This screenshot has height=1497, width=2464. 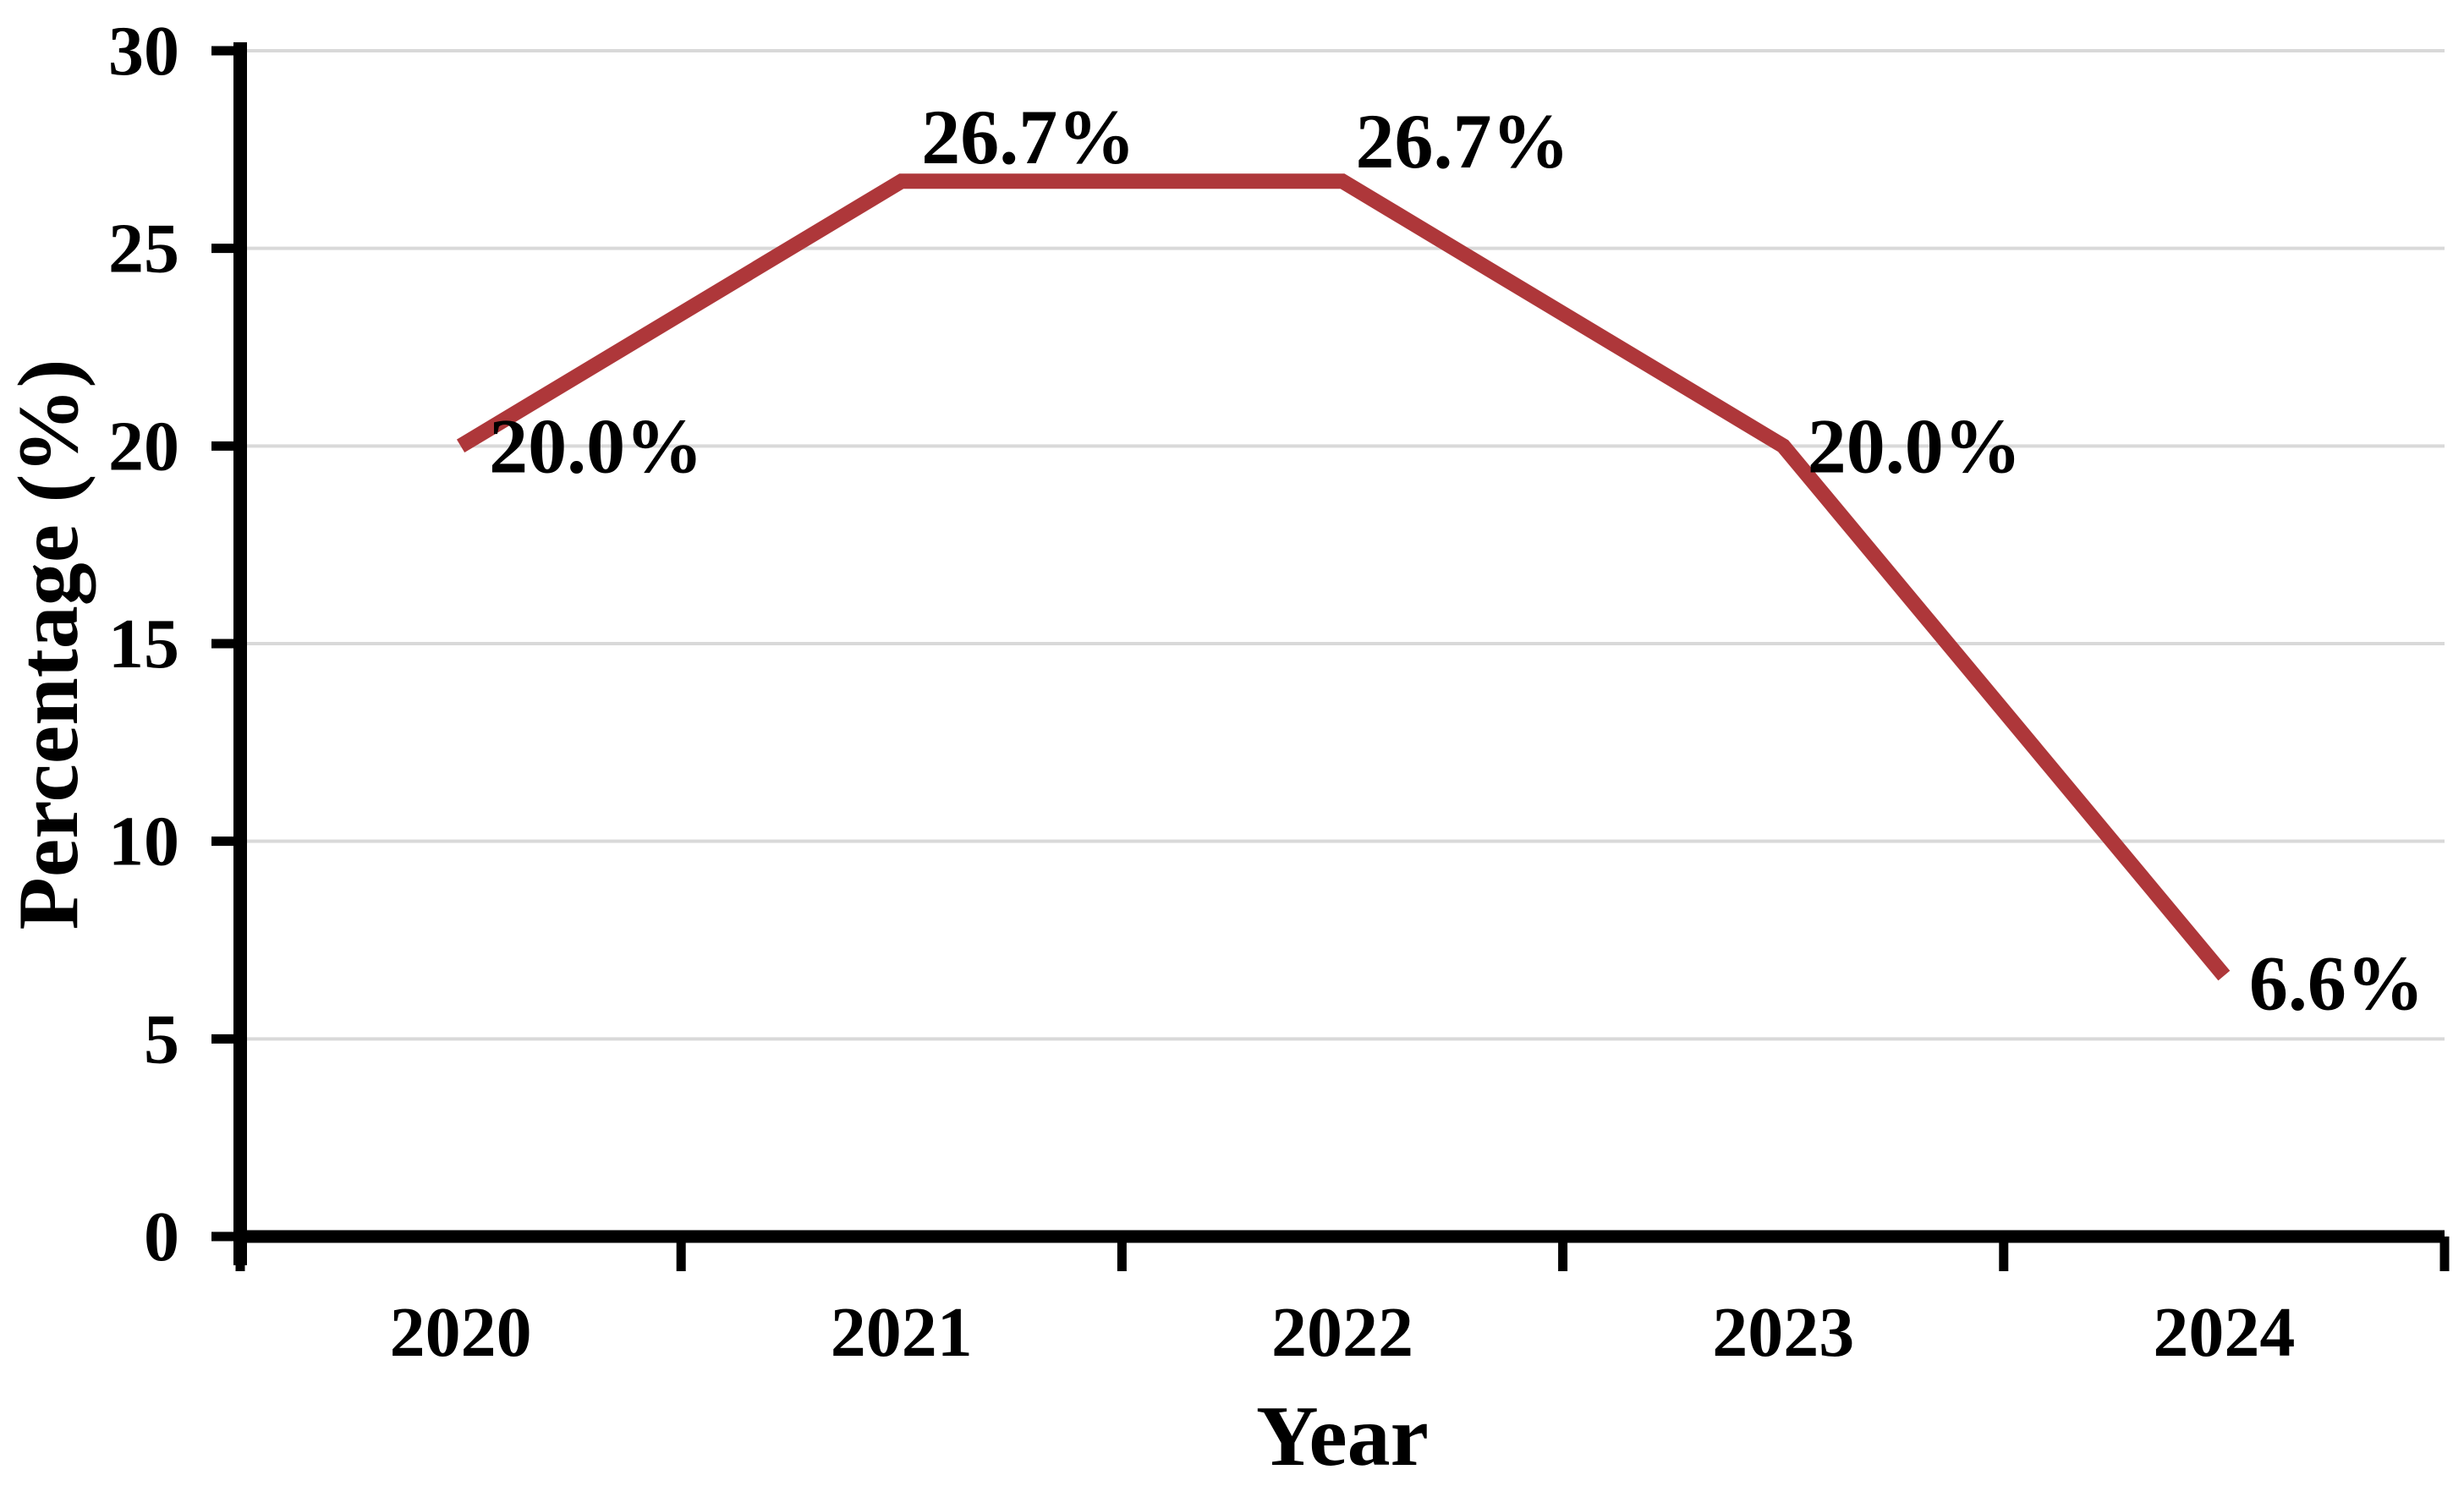 I want to click on x-tick-label: 2020, so click(x=461, y=1332).